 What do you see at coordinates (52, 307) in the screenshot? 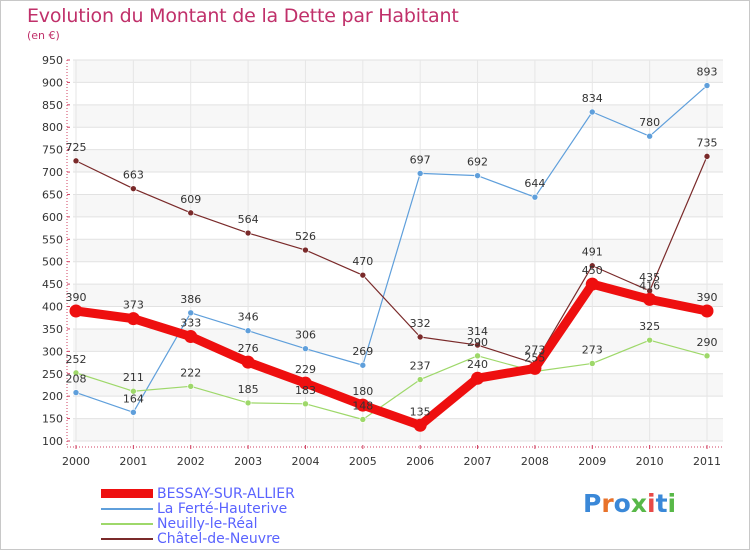
I see `y-tick-label: 400` at bounding box center [52, 307].